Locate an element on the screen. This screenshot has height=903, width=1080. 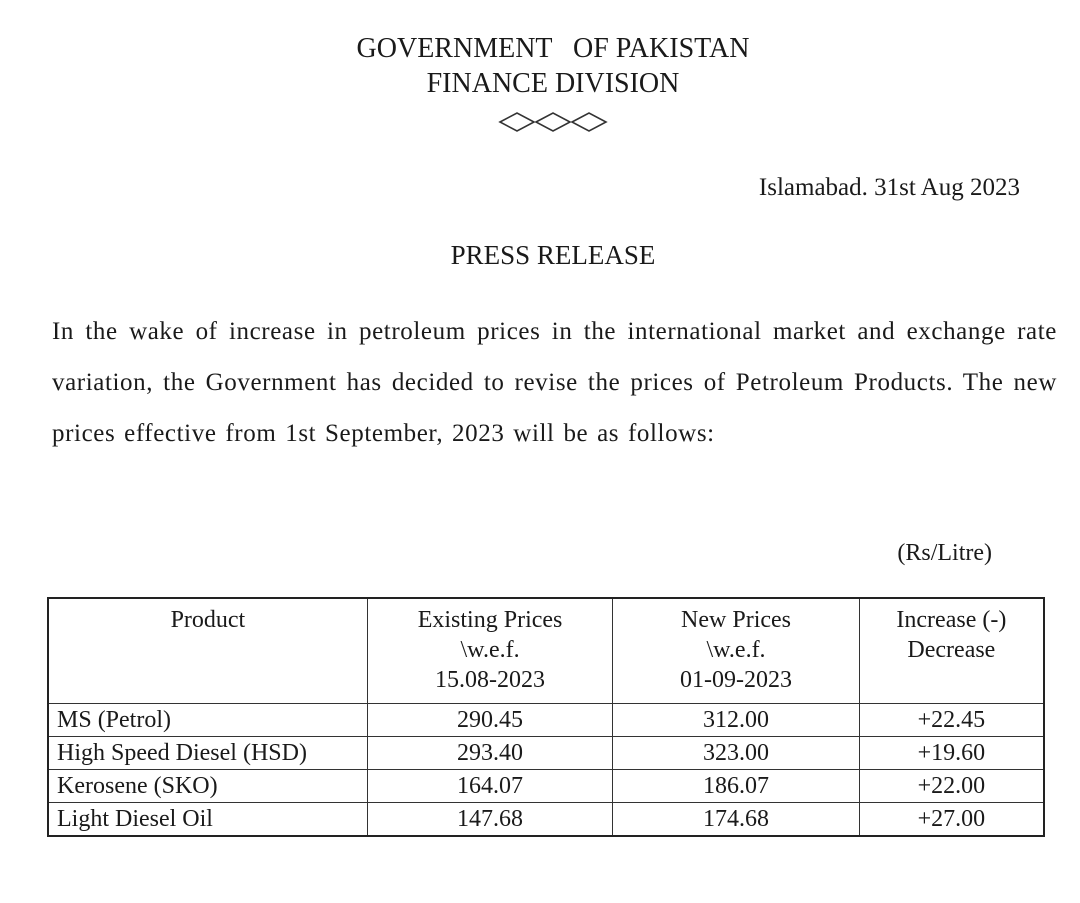
price-cell: +19.60 is located at coordinates (951, 753).